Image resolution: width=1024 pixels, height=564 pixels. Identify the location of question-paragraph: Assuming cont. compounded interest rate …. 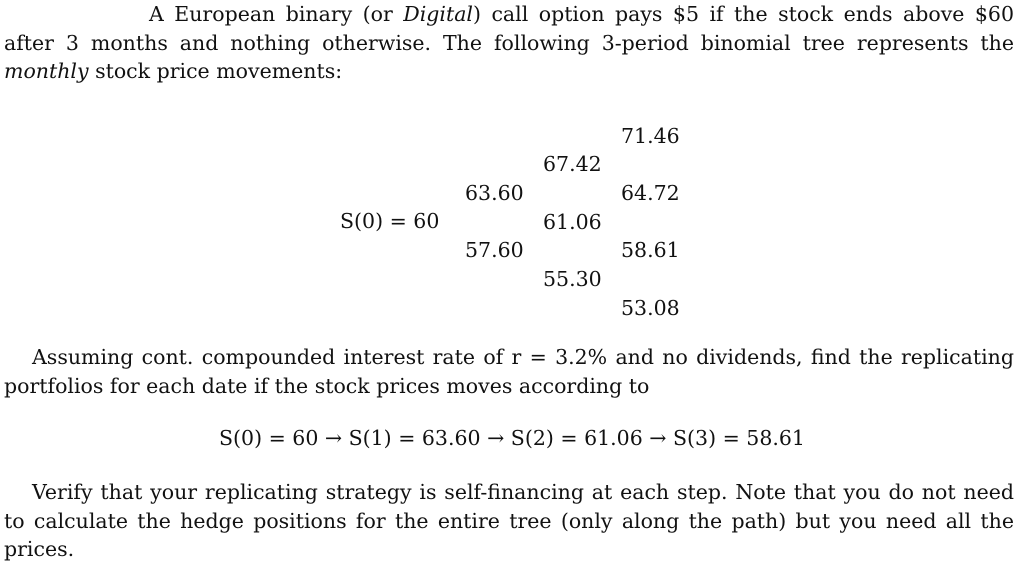
(509, 371).